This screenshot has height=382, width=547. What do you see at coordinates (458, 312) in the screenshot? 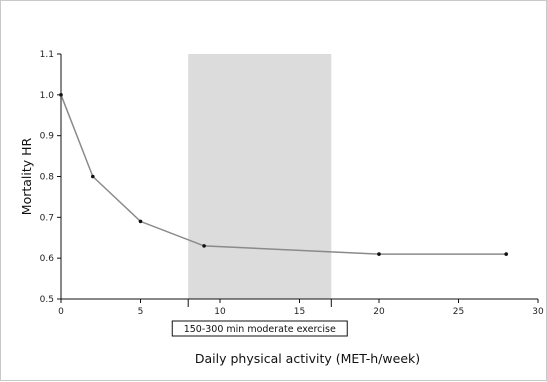
I see `x-tick-label: 25` at bounding box center [458, 312].